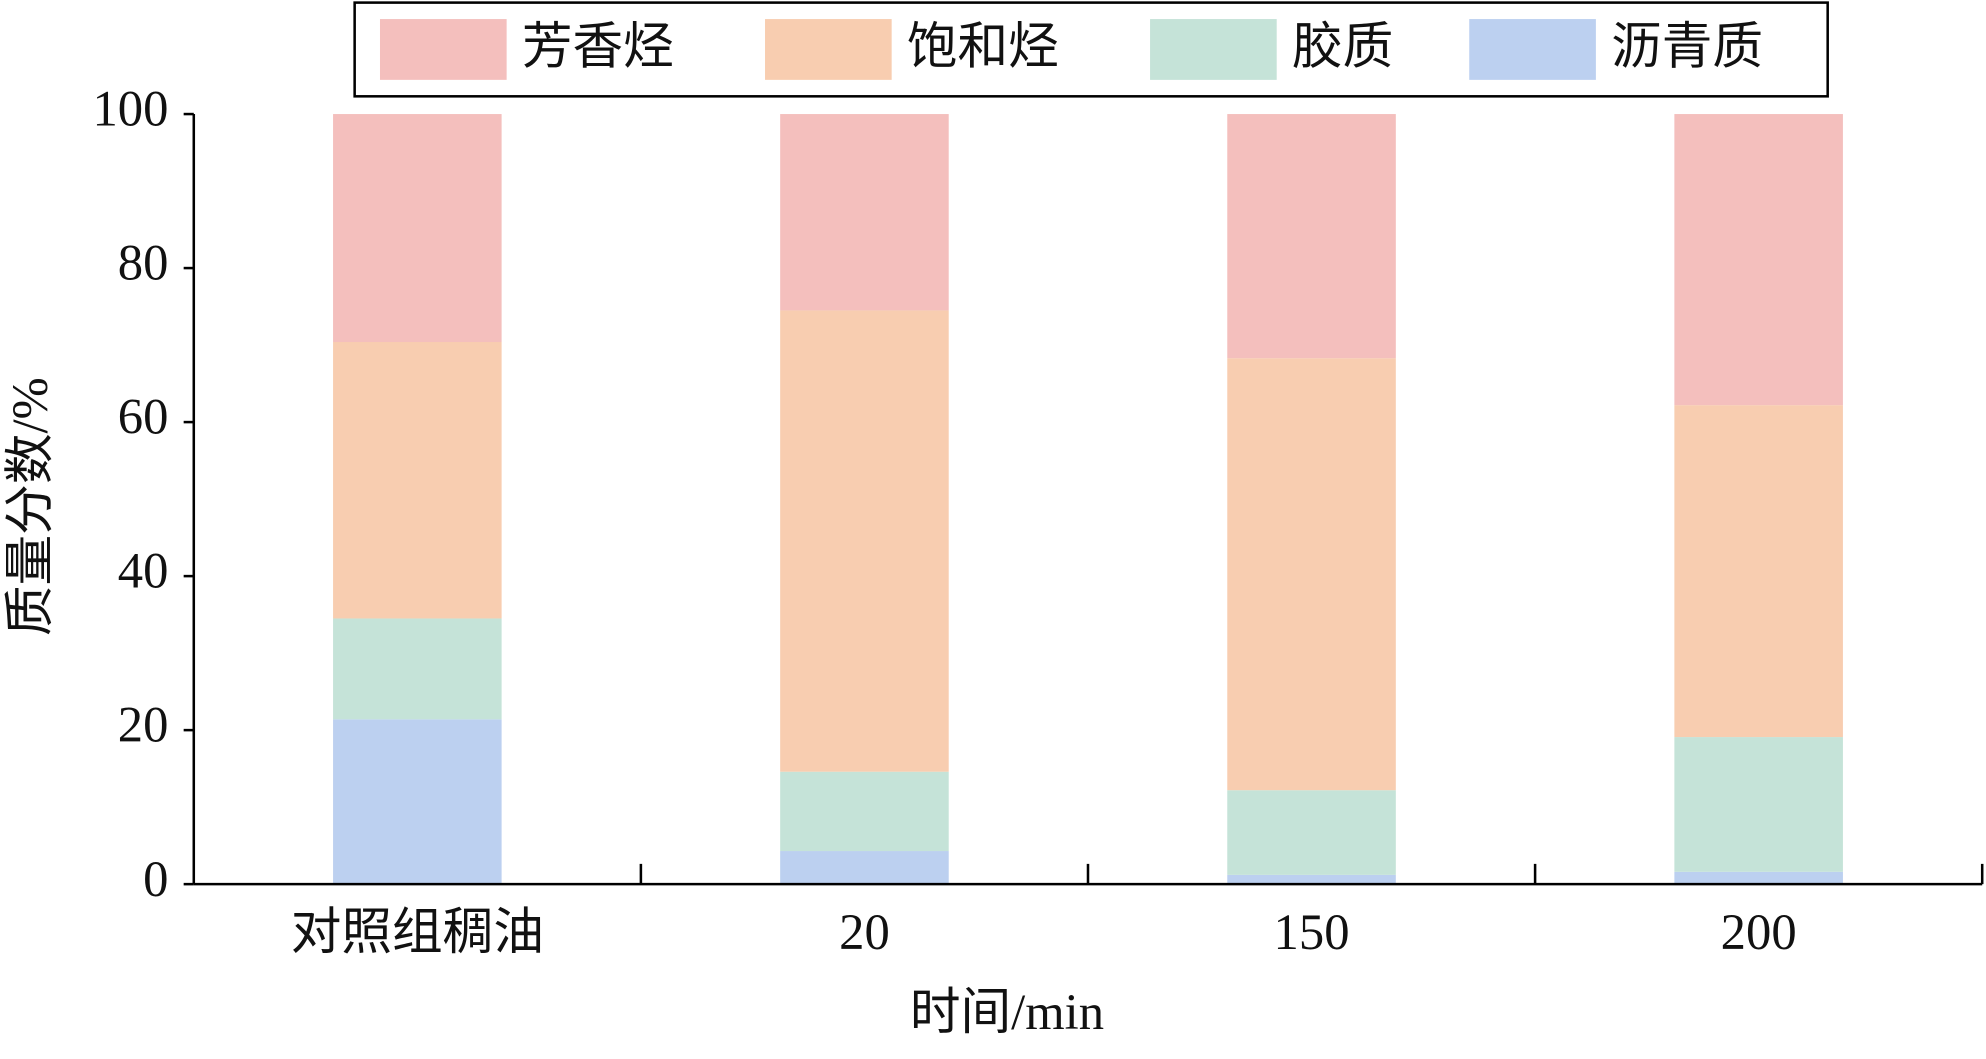 The image size is (1986, 1059). Describe the element at coordinates (143, 263) in the screenshot. I see `y-tick-label: 80` at that location.